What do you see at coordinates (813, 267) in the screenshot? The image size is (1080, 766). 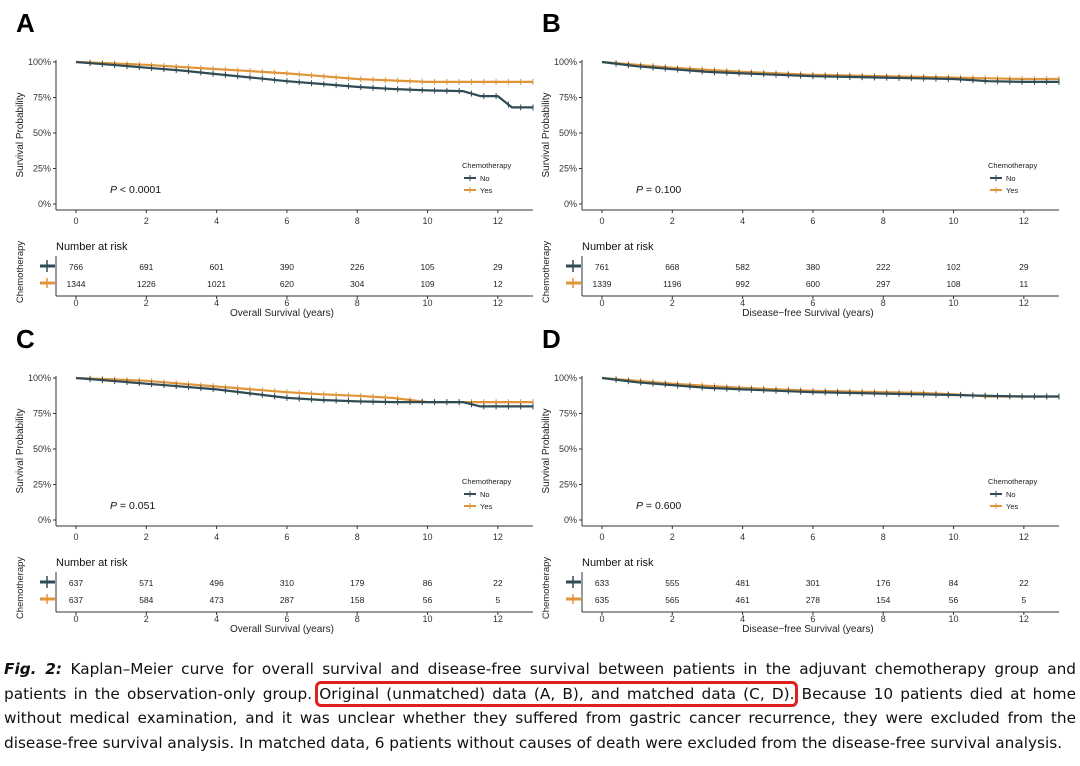 I see `risk-count-no: 380` at bounding box center [813, 267].